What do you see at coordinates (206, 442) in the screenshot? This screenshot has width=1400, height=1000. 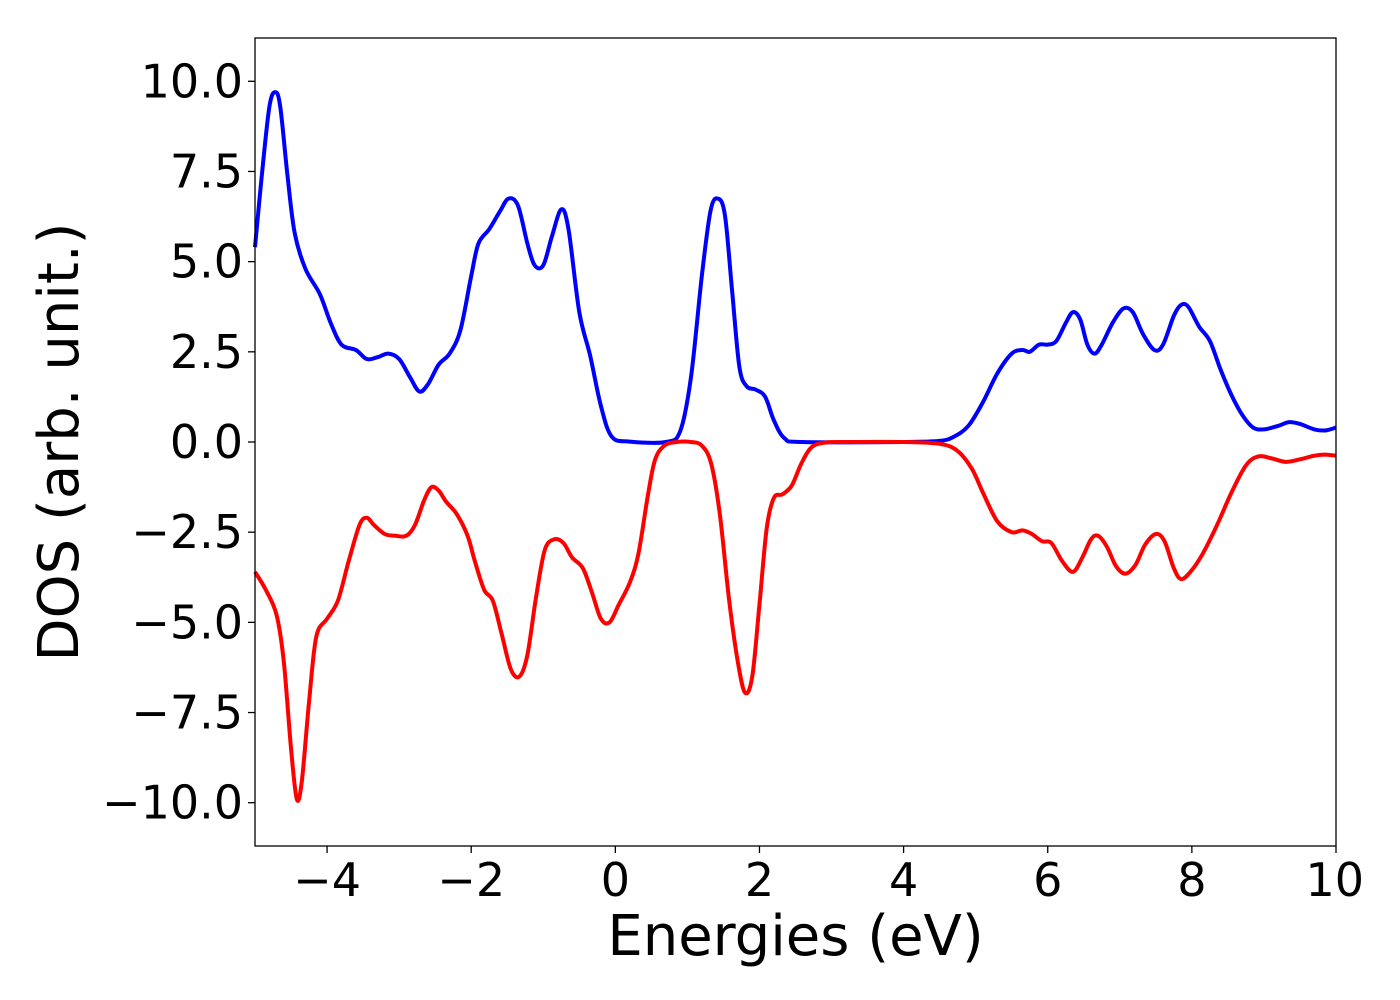 I see `y-tick-label: 0.0` at bounding box center [206, 442].